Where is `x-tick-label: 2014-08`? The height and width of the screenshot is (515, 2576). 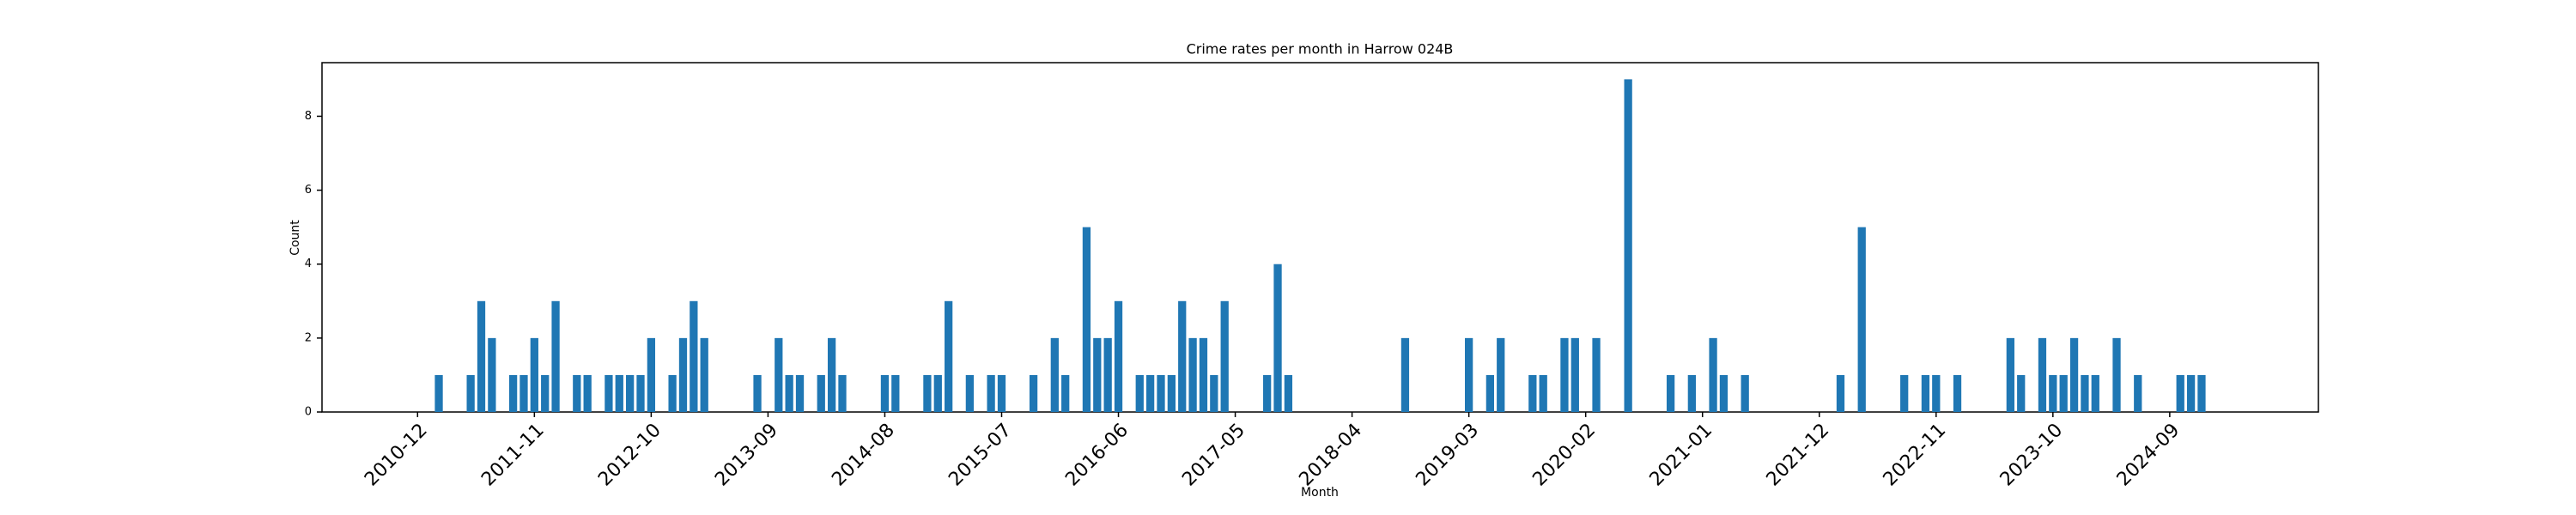 x-tick-label: 2014-08 is located at coordinates (863, 455).